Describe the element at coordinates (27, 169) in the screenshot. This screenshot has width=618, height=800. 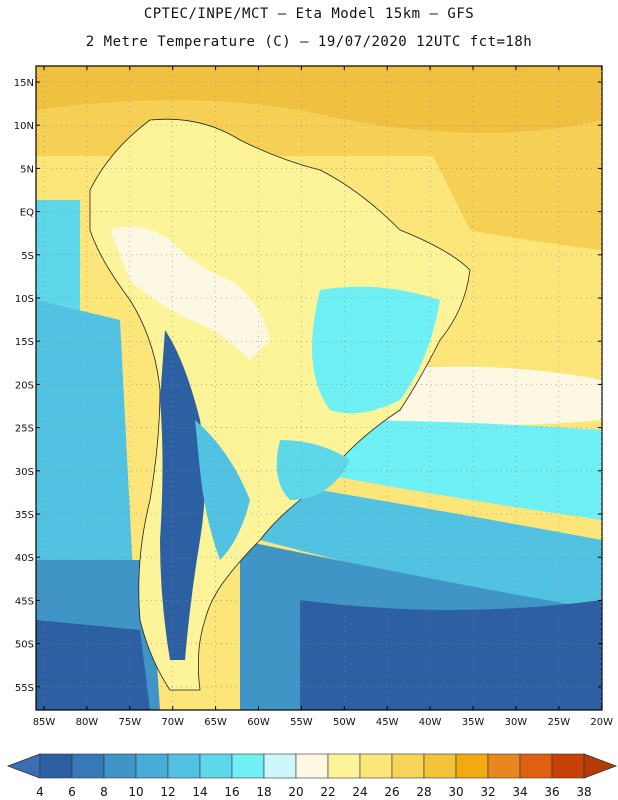
I see `lat-label: 5N` at that location.